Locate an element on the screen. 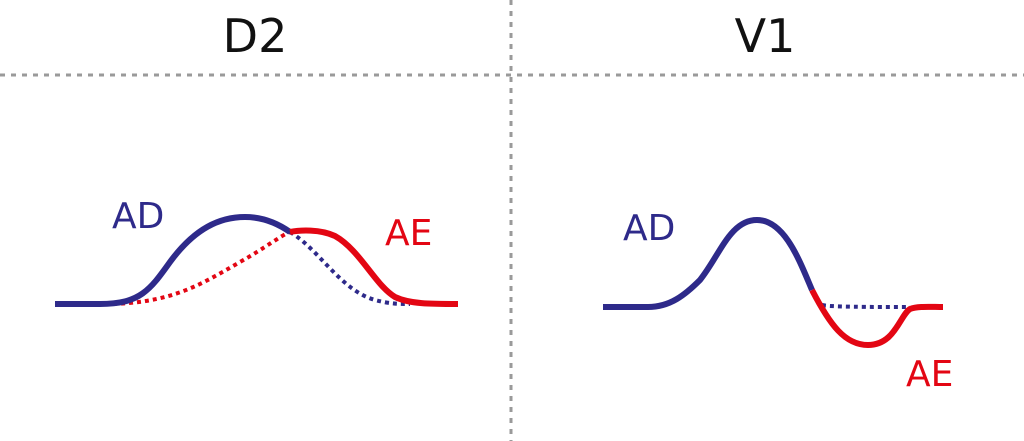 The width and height of the screenshot is (1024, 441). d2-left-atrium-wave is located at coordinates (374, 267).